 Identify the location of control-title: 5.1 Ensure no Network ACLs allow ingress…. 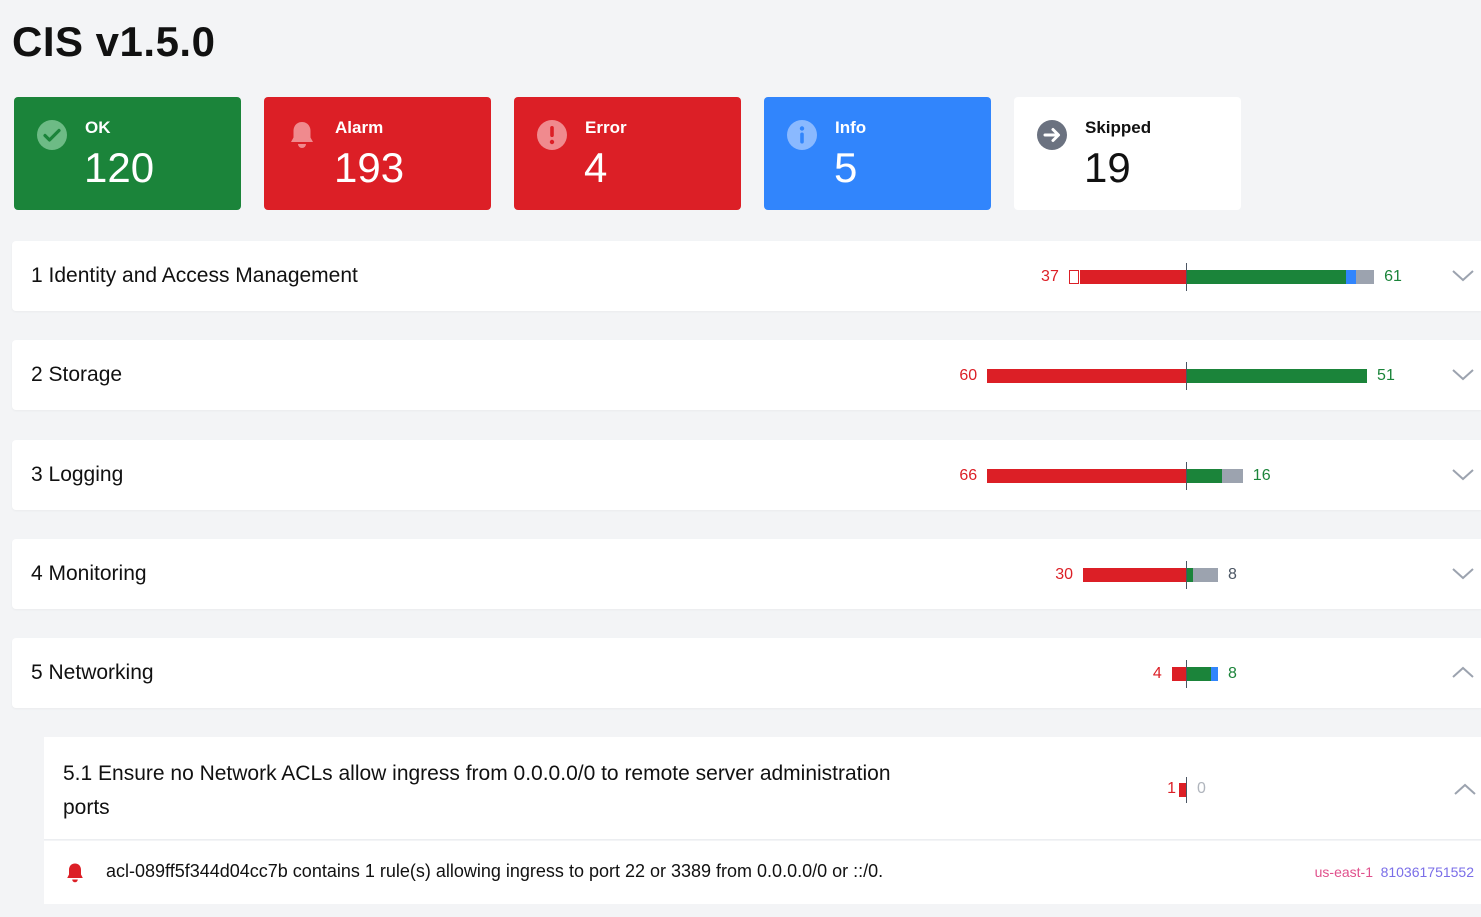
(477, 790).